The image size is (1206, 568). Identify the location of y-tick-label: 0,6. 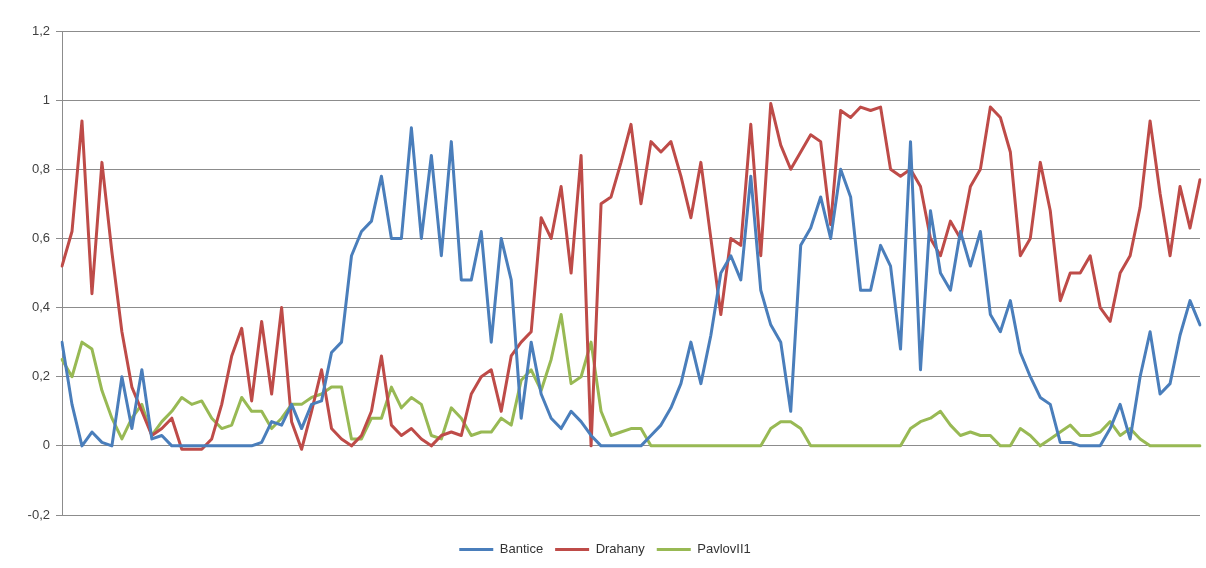
(40, 238).